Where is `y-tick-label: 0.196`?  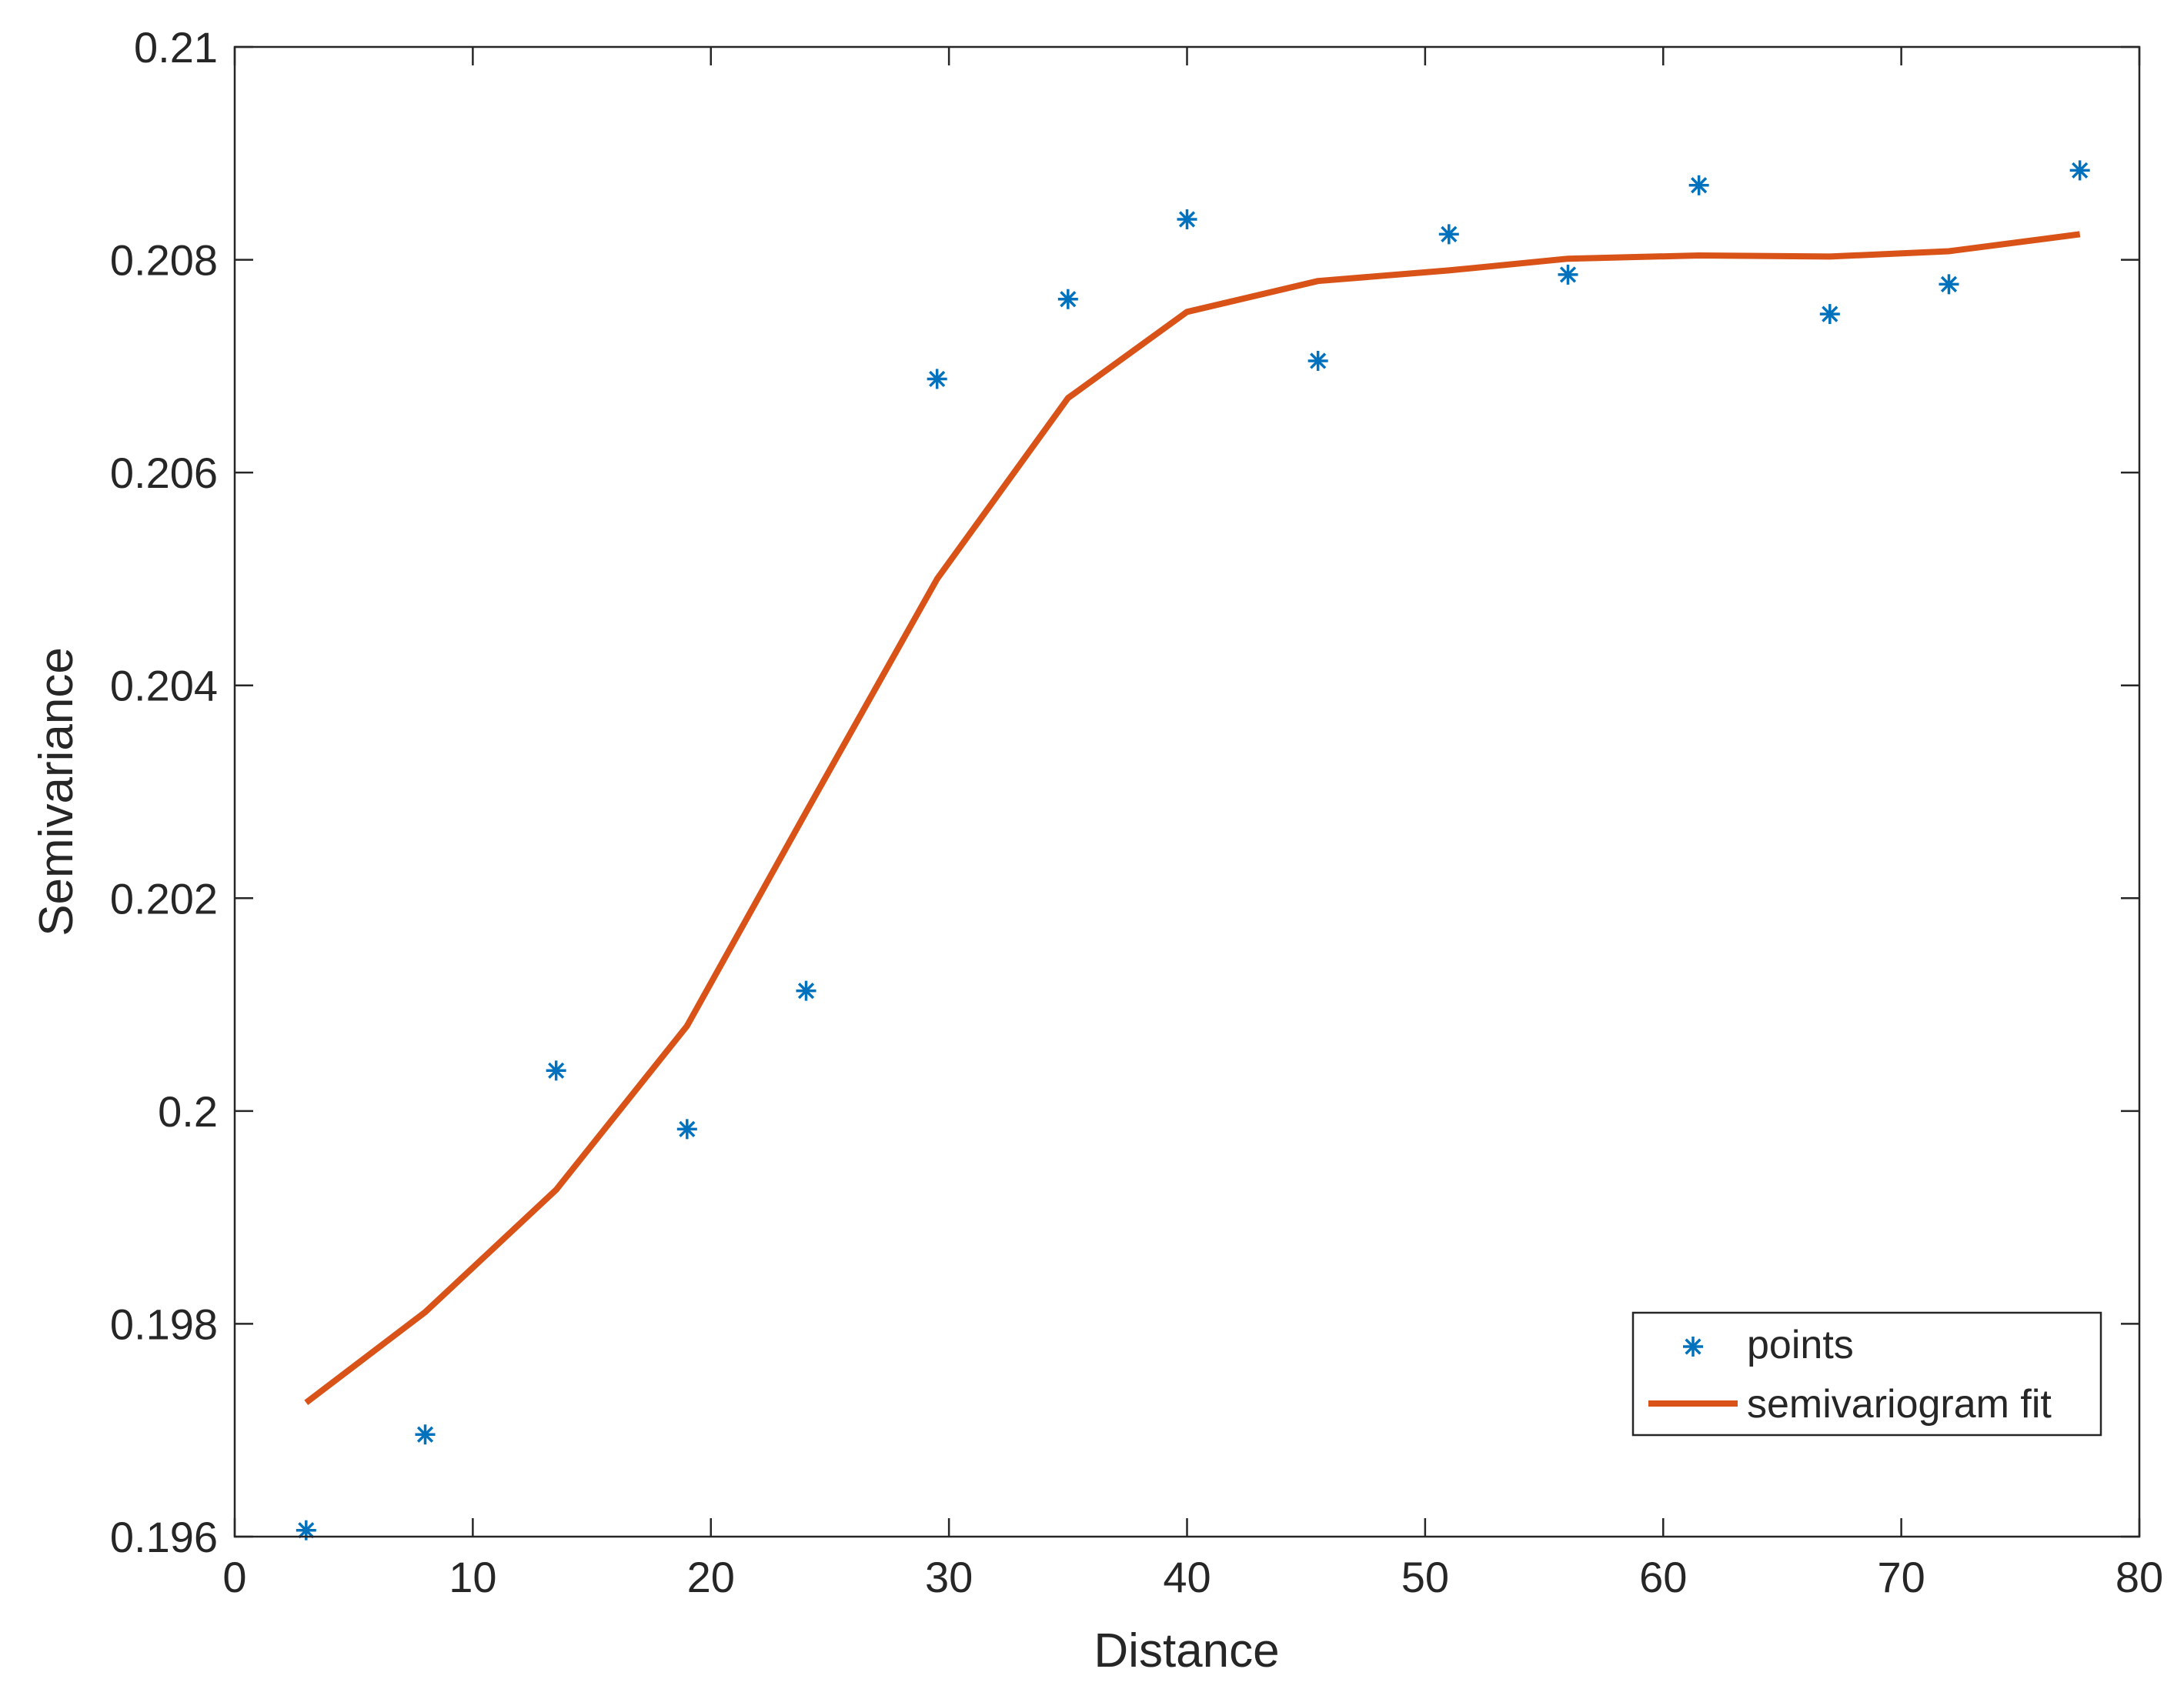 y-tick-label: 0.196 is located at coordinates (164, 1537).